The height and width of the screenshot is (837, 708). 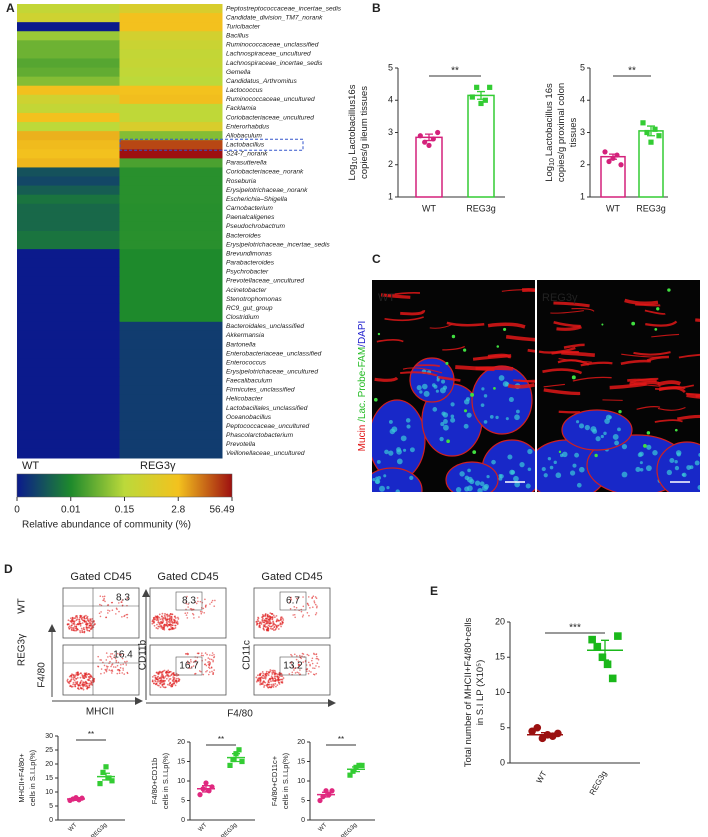 I want to click on row-label: Prevotella, so click(x=241, y=444).